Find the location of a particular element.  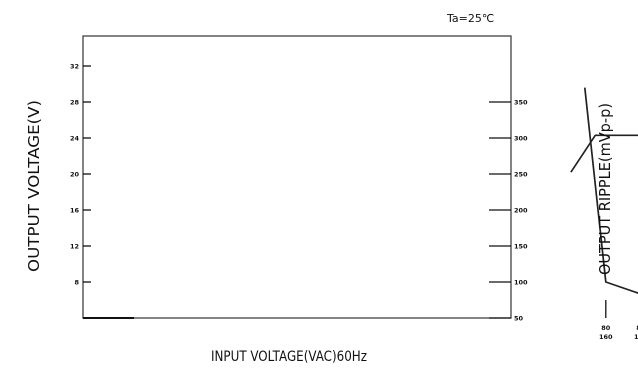

right-y-tick-label: 350 is located at coordinates (521, 102).